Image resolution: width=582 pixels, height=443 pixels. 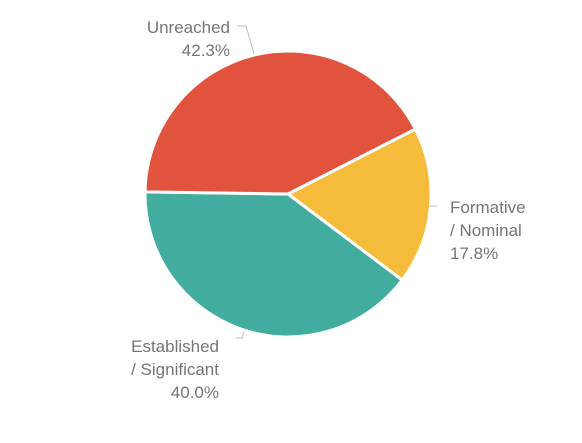 What do you see at coordinates (195, 392) in the screenshot?
I see `slice-percent-established-significant: 40.0%` at bounding box center [195, 392].